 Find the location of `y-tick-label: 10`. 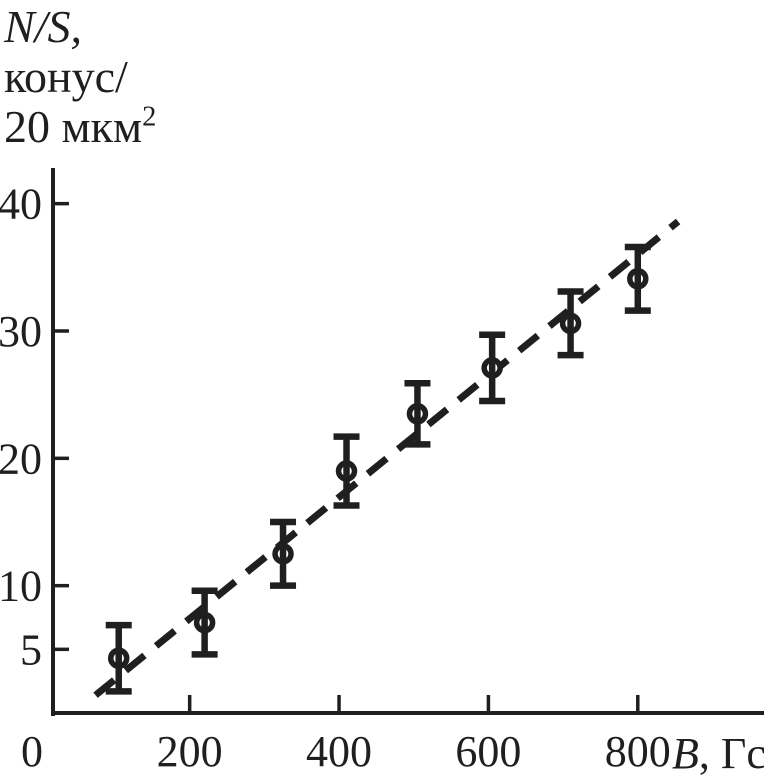

y-tick-label: 10 is located at coordinates (21, 586).